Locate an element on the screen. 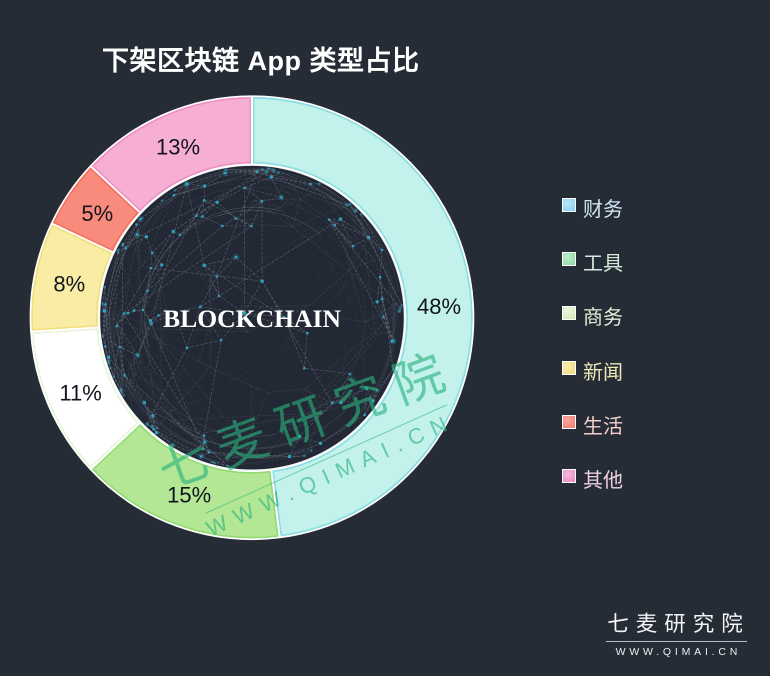  svg-text: 15% is located at coordinates (189, 494).